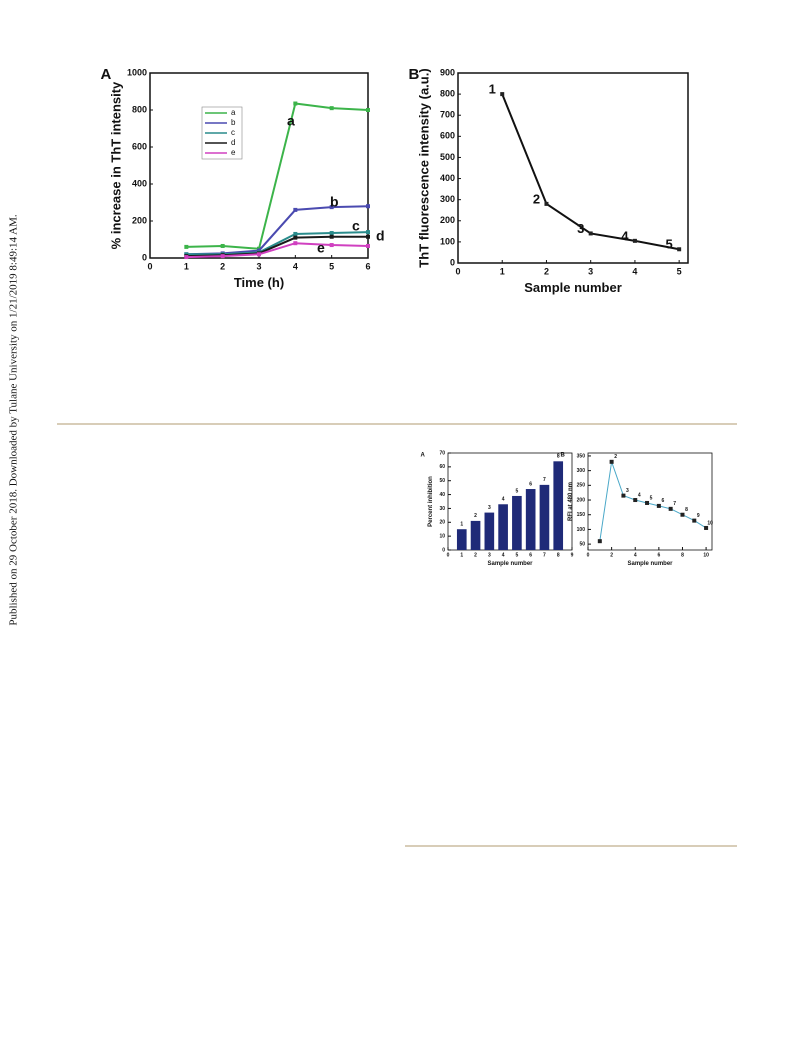  What do you see at coordinates (698, 516) in the screenshot?
I see `point-label: 9` at bounding box center [698, 516].